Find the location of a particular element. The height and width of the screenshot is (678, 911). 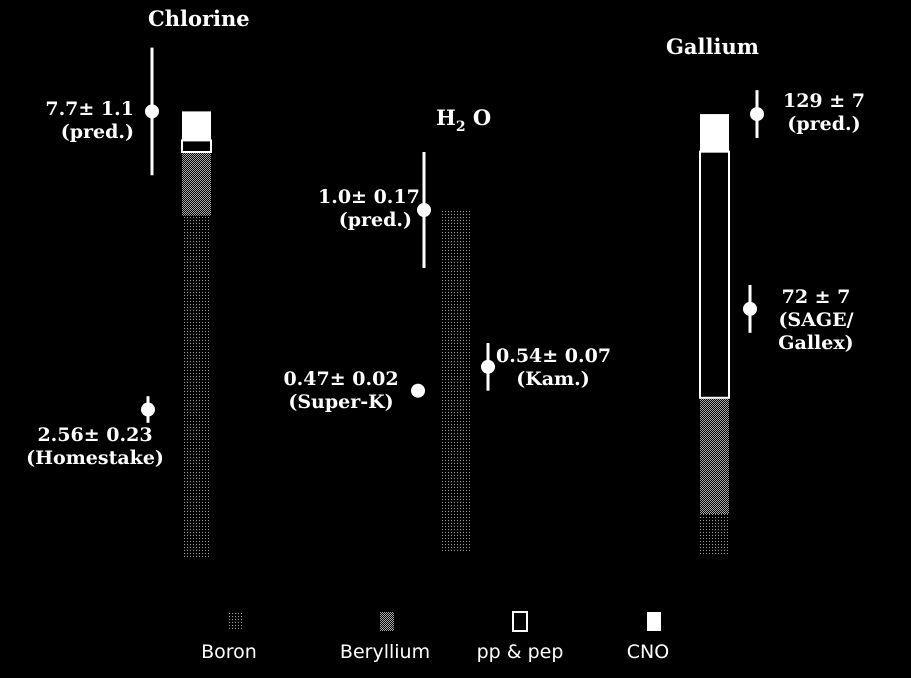

kam-label: 0.54± 0.07 (Kam.) is located at coordinates (554, 368).